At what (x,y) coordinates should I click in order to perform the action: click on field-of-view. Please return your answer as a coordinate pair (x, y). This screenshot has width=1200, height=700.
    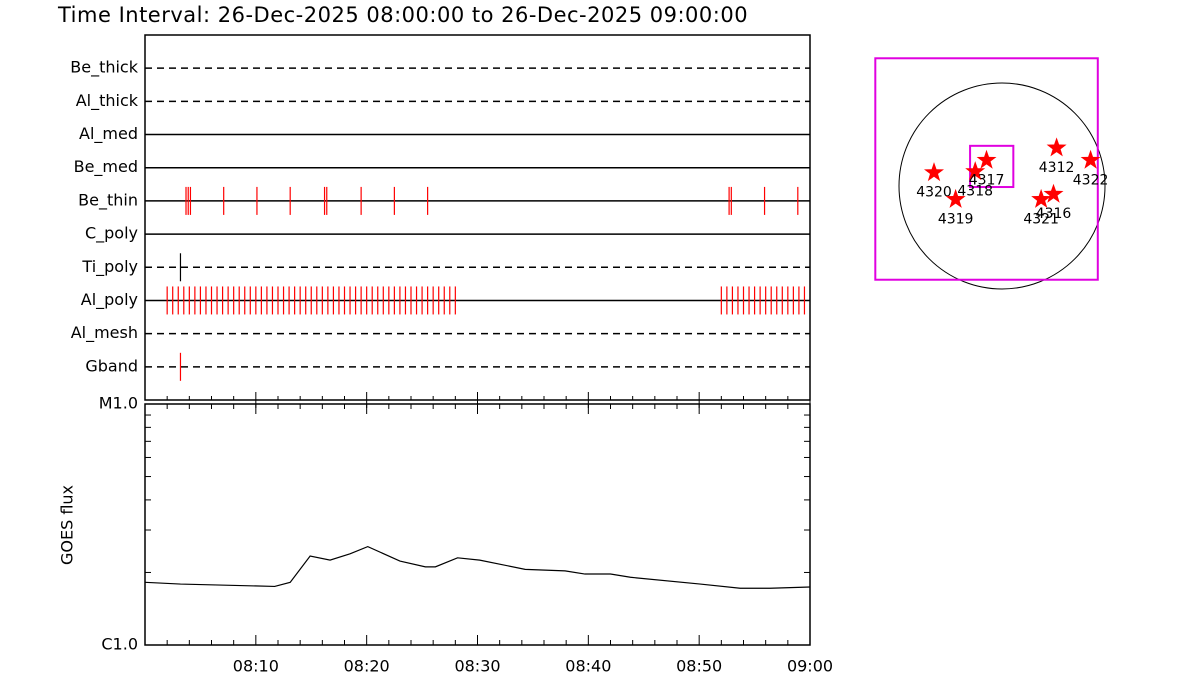
    Looking at the image, I should click on (986, 169).